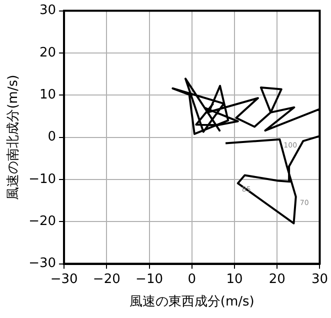 The image size is (331, 318). I want to click on x-tick-label: 10, so click(234, 279).